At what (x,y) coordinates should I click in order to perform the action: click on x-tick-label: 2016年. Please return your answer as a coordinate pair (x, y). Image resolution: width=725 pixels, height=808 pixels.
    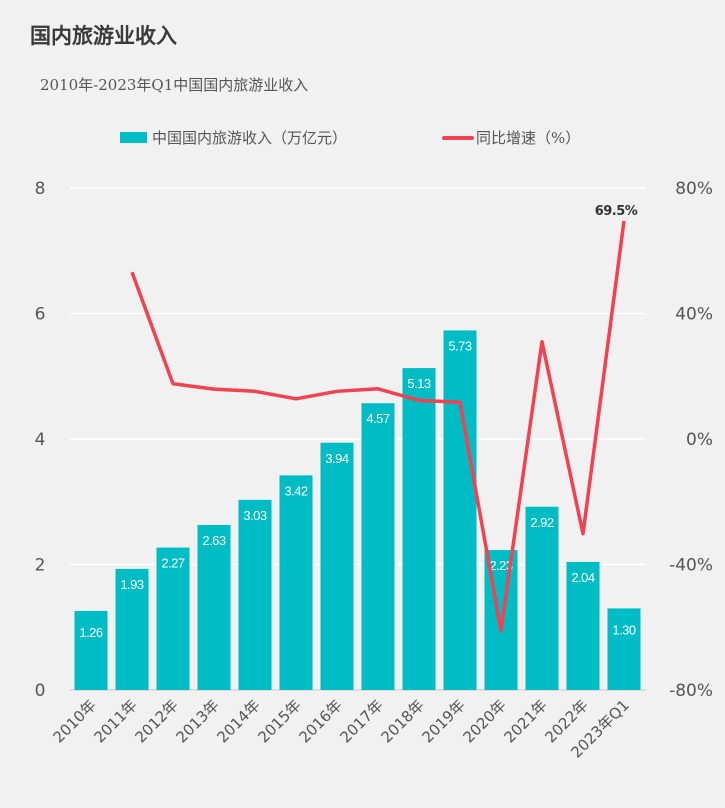
    Looking at the image, I should click on (320, 721).